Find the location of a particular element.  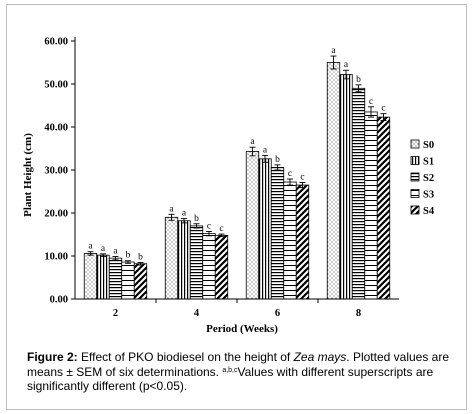

y-tick-label: 50.00 is located at coordinates (56, 85).